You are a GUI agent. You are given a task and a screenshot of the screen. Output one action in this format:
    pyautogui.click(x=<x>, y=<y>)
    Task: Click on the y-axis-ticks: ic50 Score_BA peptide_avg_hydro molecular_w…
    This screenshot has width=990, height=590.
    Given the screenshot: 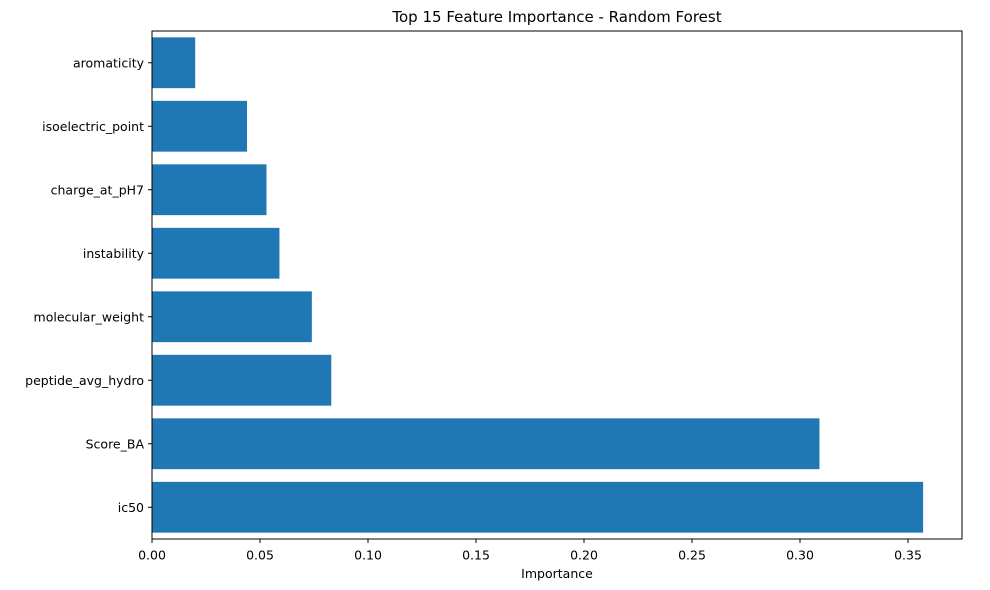 What is the action you would take?
    pyautogui.click(x=88, y=285)
    